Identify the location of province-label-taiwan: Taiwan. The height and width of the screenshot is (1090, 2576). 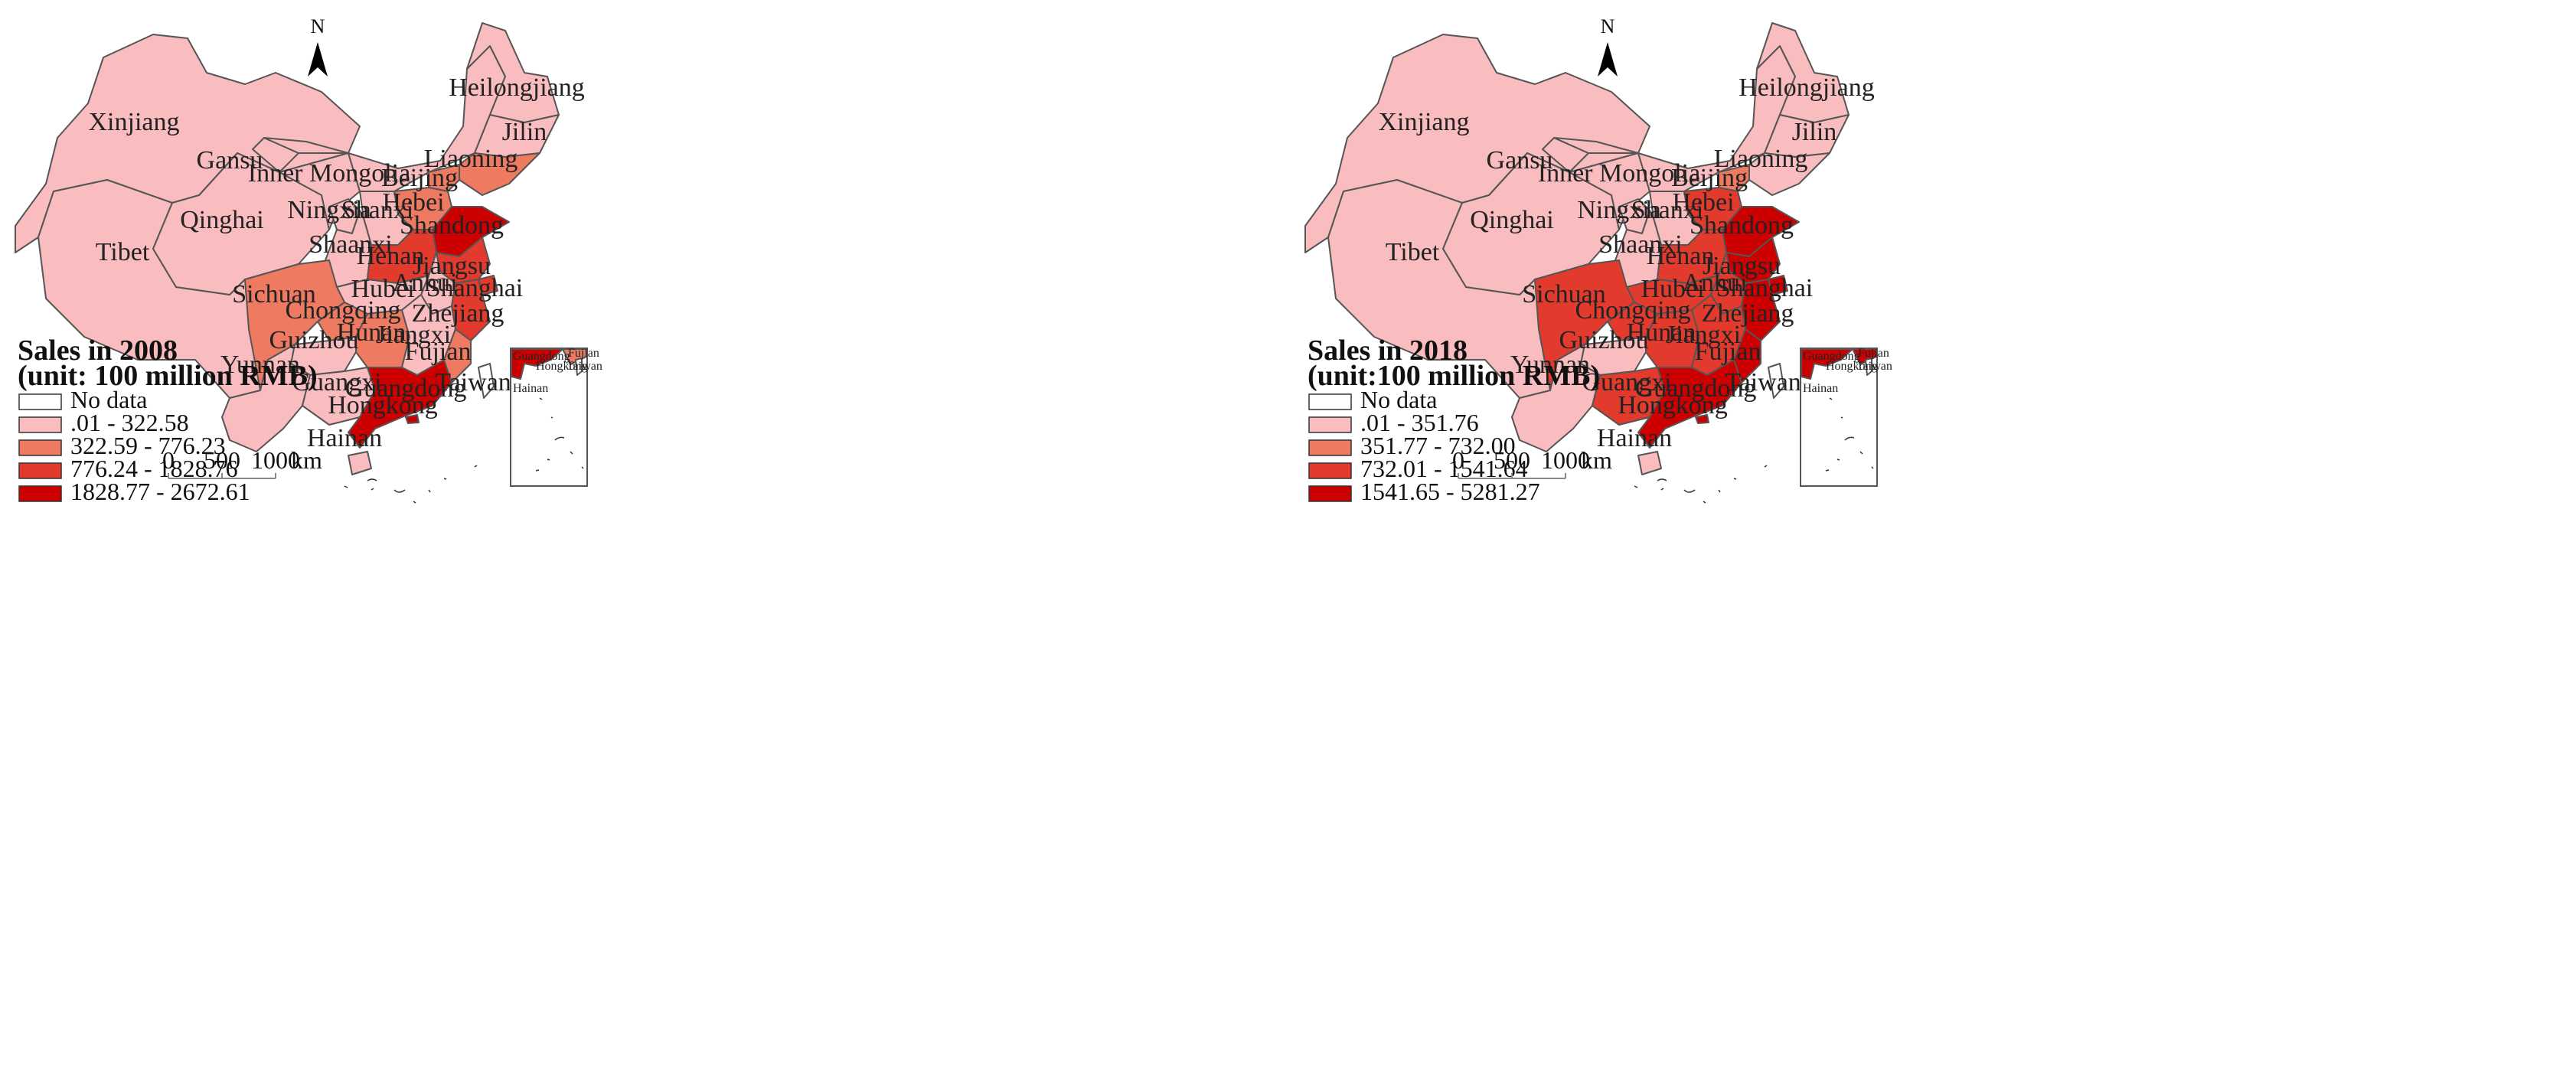
(1763, 382).